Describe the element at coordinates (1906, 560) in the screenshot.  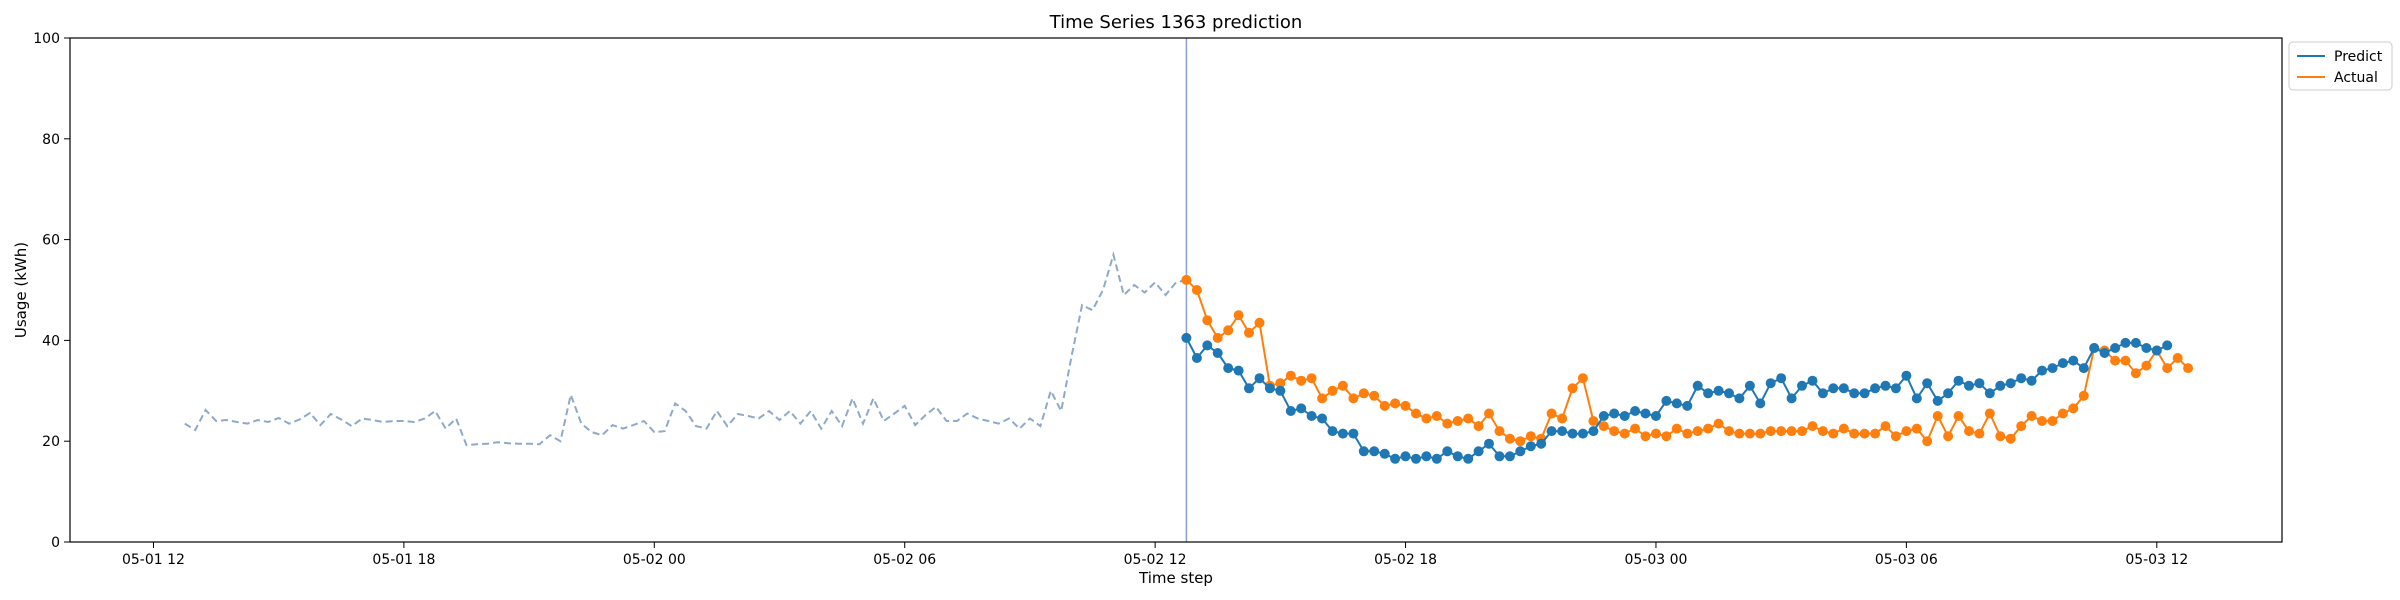
I see `x-tick-label: 05-03 06` at that location.